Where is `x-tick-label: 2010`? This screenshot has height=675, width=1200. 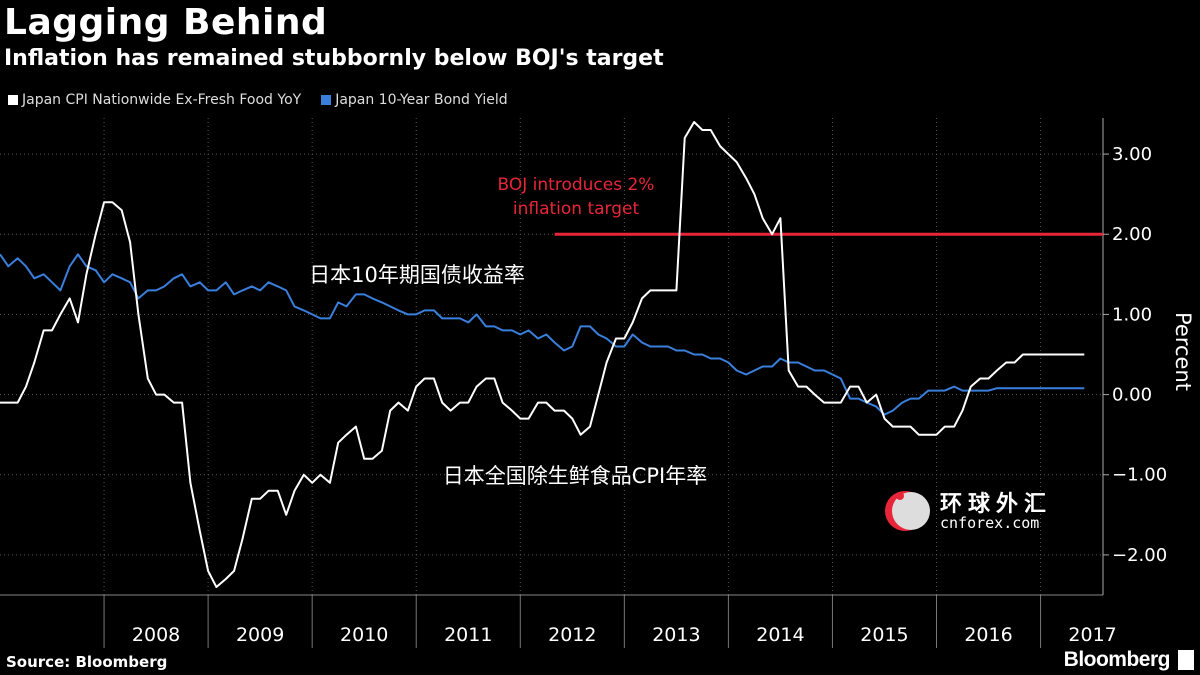
x-tick-label: 2010 is located at coordinates (364, 635).